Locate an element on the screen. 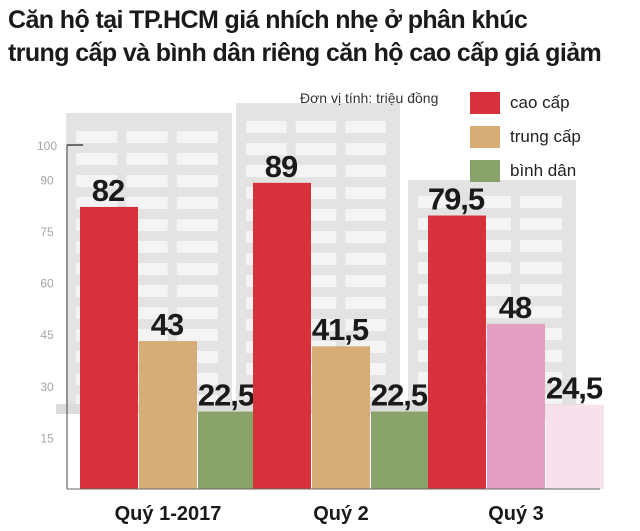 This screenshot has height=531, width=640. legend-item-cao-cap: cao cấp is located at coordinates (525, 103).